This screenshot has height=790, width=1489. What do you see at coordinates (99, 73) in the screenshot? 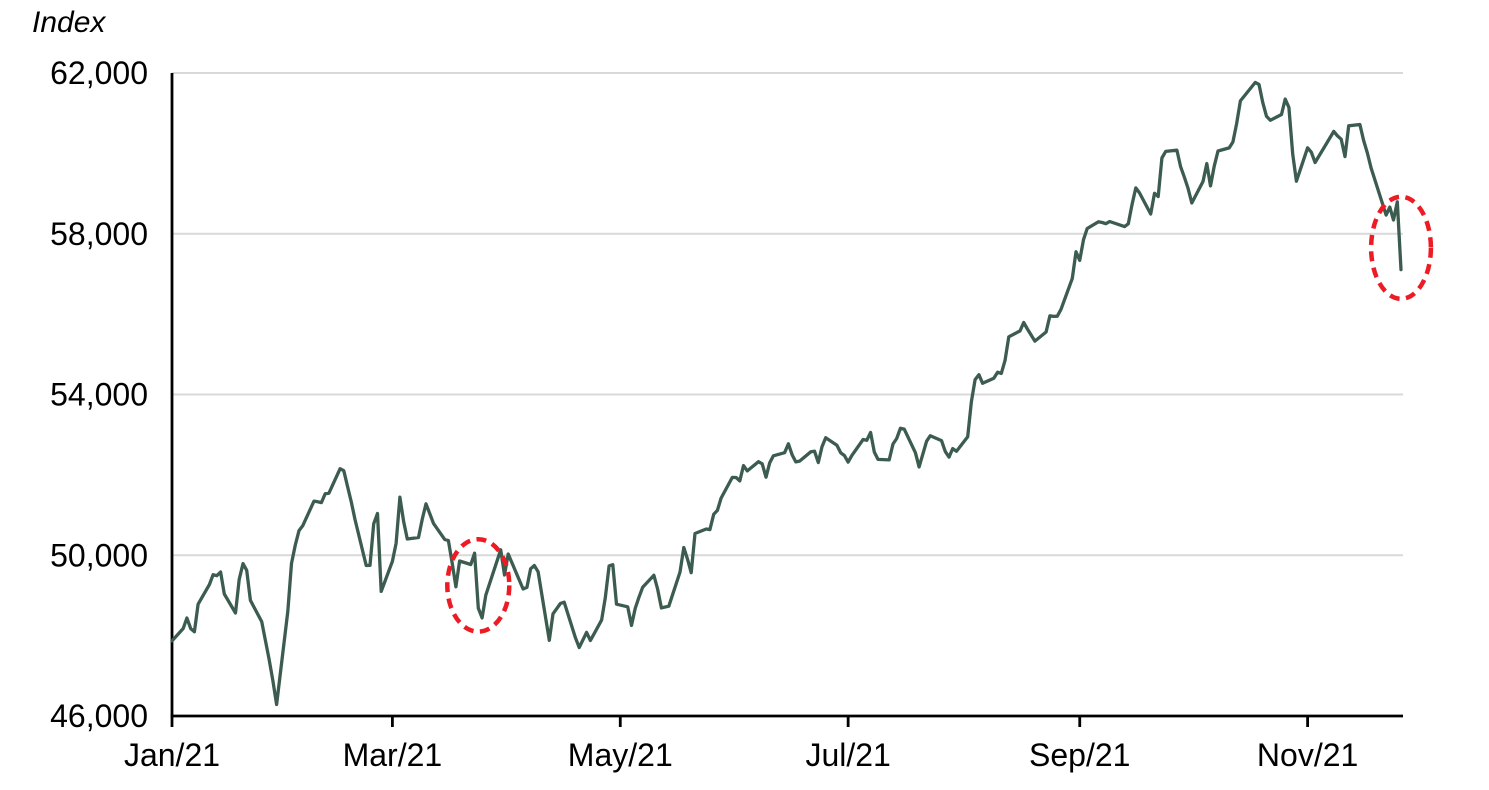
I see `y-tick-label: 62,000` at bounding box center [99, 73].